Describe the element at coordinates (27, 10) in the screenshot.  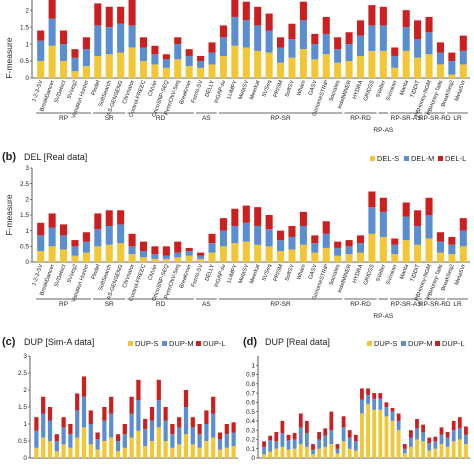
I see `y-tick-label: 2` at that location.